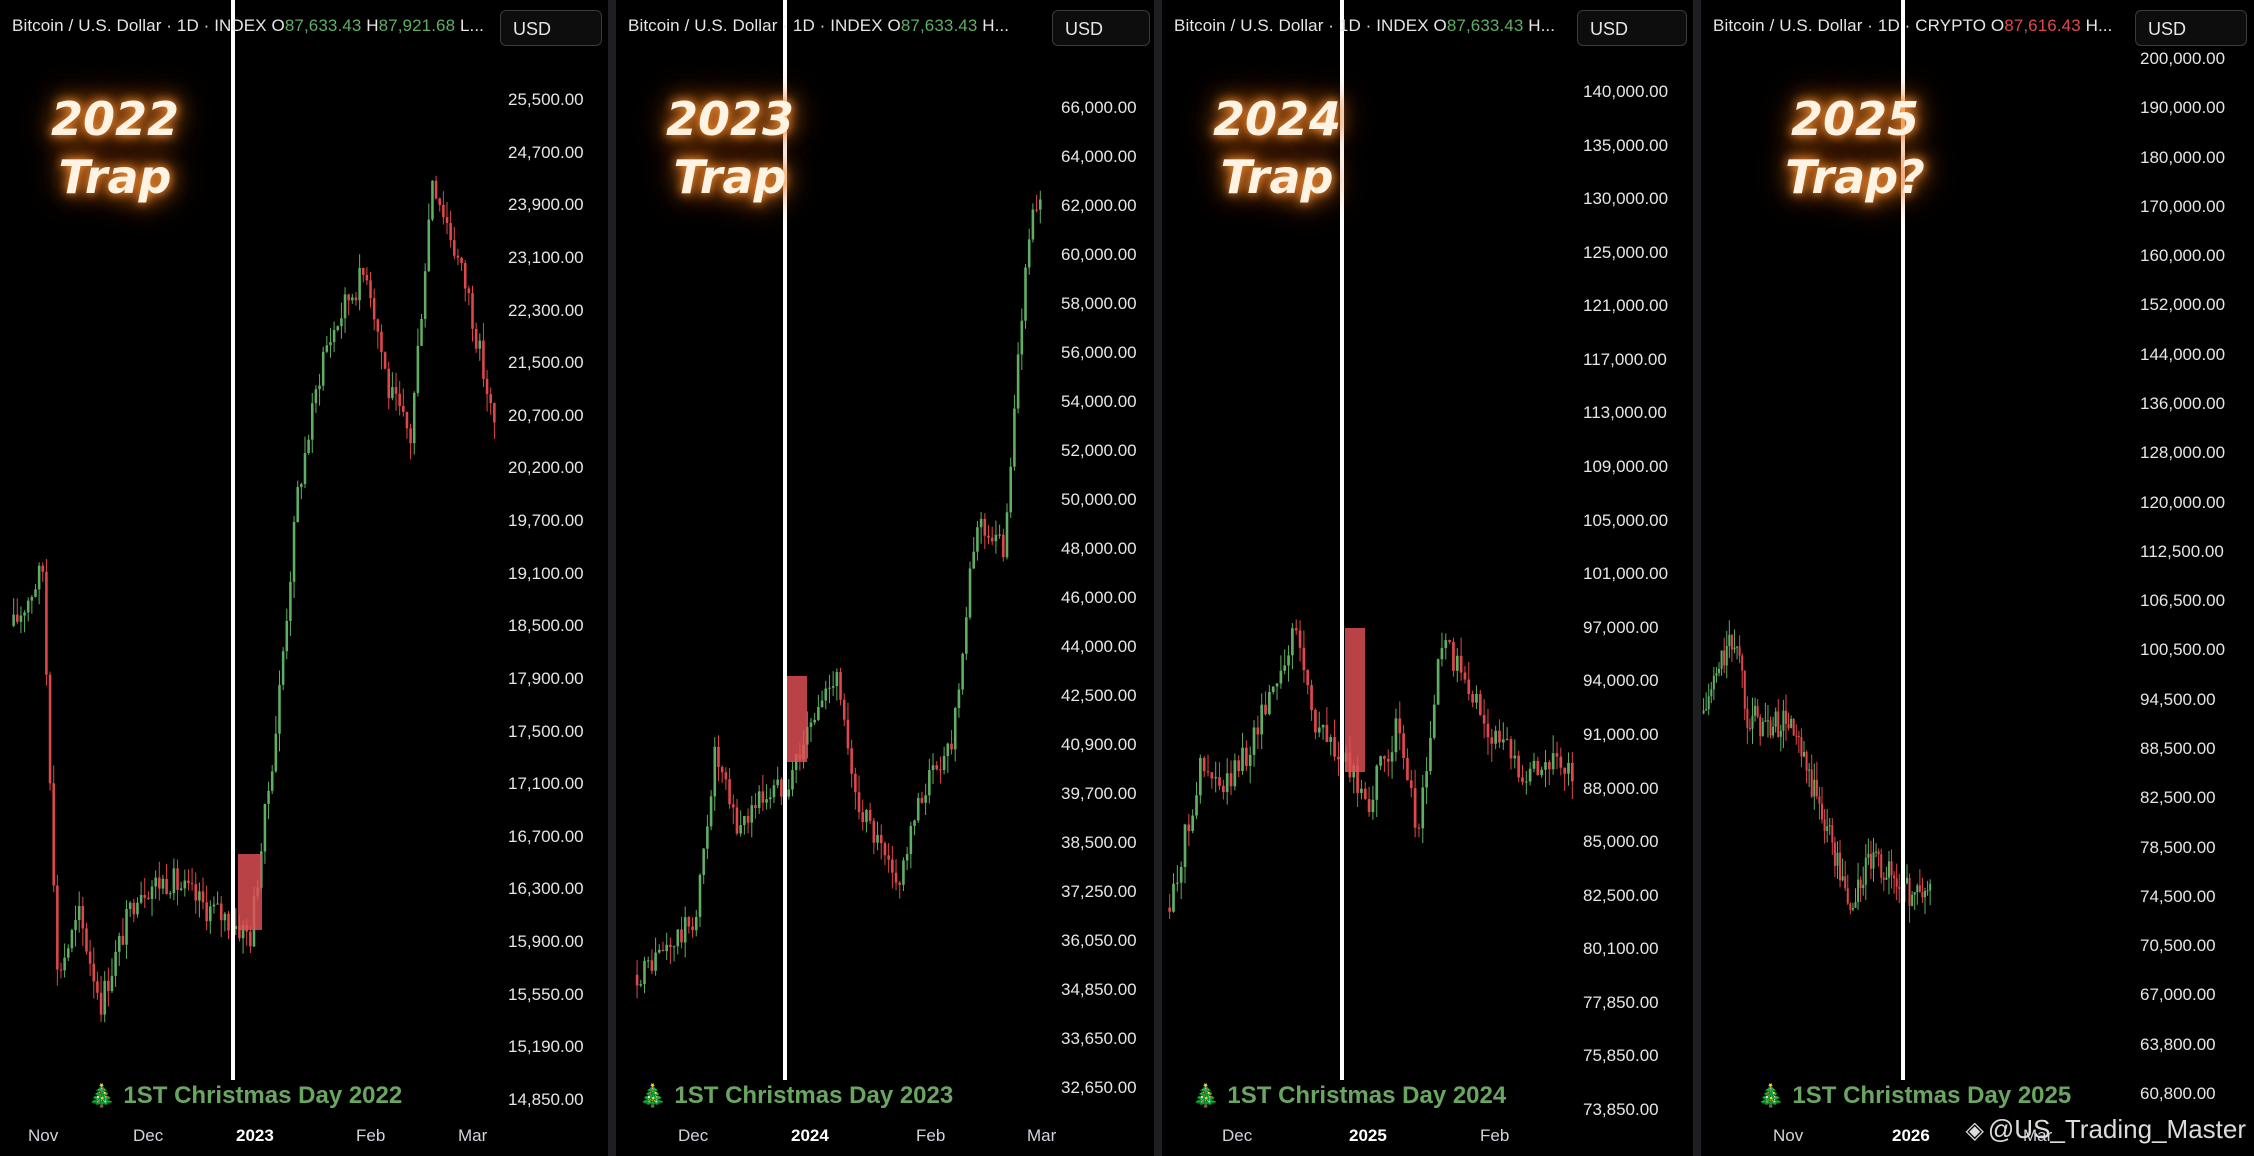  What do you see at coordinates (1099, 499) in the screenshot?
I see `price-tick-label: 50,000.00` at bounding box center [1099, 499].